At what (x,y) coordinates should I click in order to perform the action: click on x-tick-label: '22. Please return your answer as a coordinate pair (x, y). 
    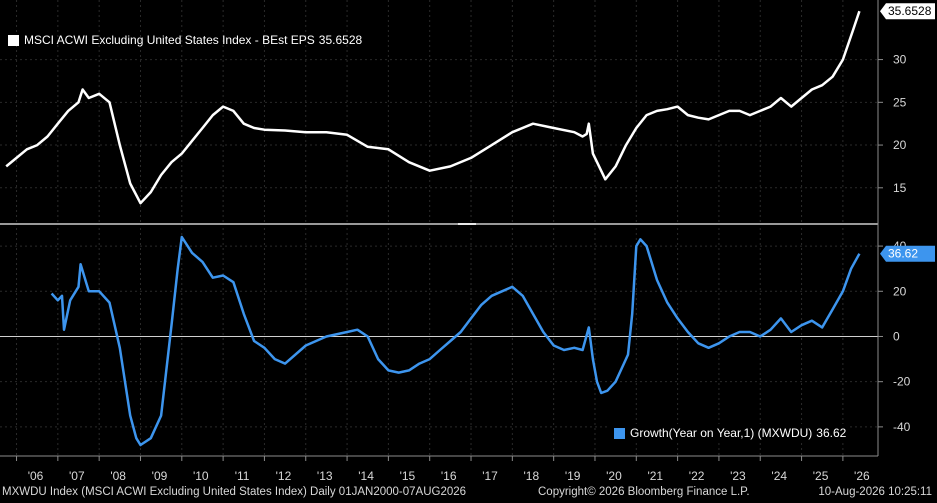
    Looking at the image, I should click on (697, 476).